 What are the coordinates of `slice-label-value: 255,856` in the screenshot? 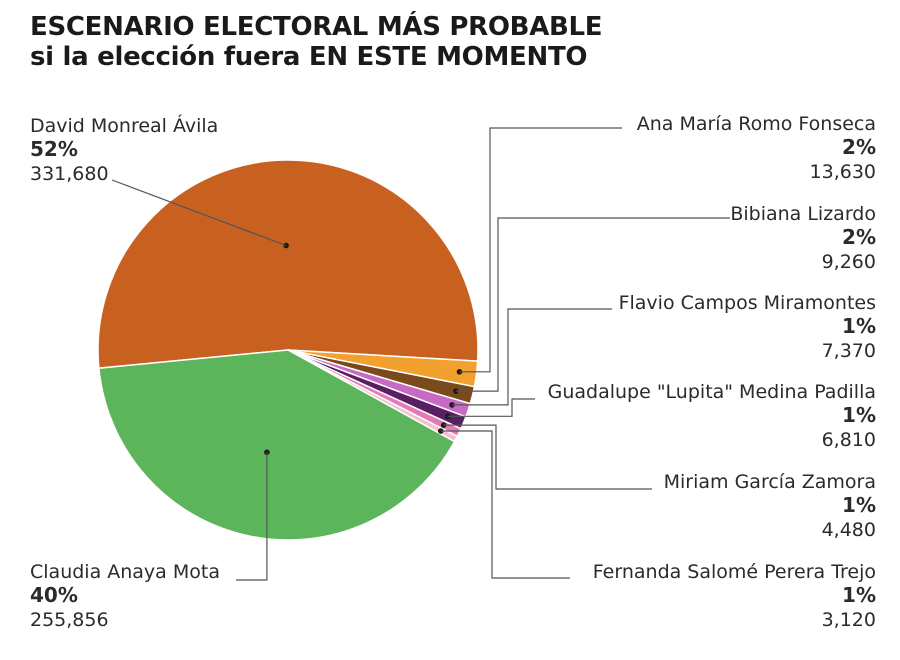 It's located at (69, 620).